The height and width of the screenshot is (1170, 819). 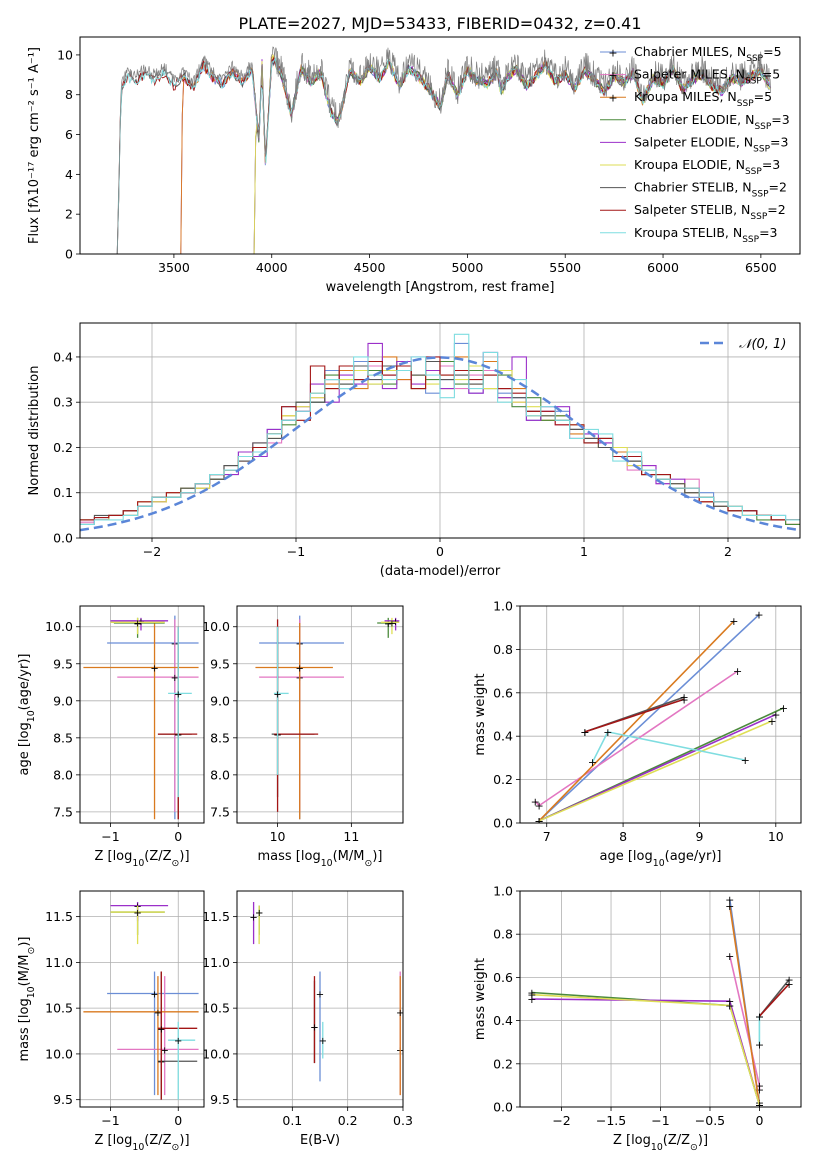 What do you see at coordinates (174, 267) in the screenshot?
I see `x-tick-label: 3500` at bounding box center [174, 267].